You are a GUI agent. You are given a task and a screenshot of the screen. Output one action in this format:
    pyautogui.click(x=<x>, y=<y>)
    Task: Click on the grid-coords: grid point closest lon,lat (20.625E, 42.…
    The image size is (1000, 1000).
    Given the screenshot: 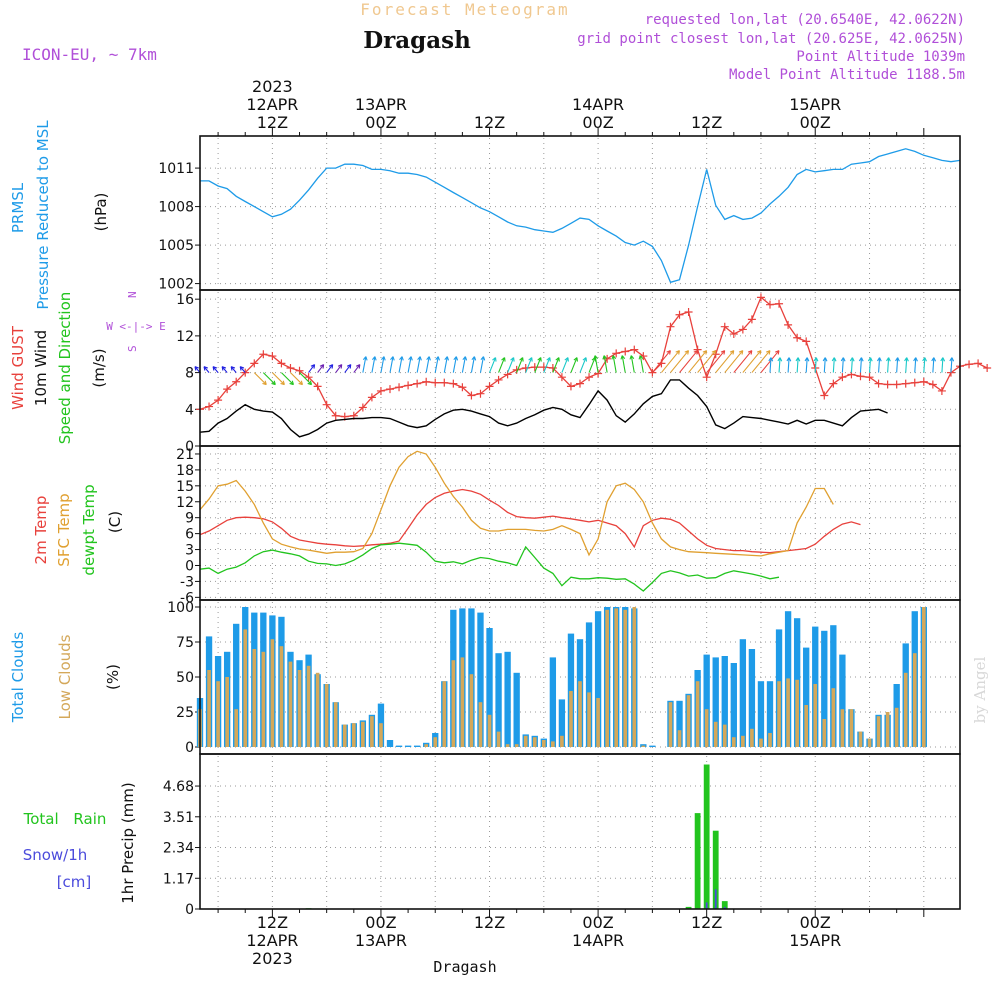 What is the action you would take?
    pyautogui.click(x=771, y=39)
    